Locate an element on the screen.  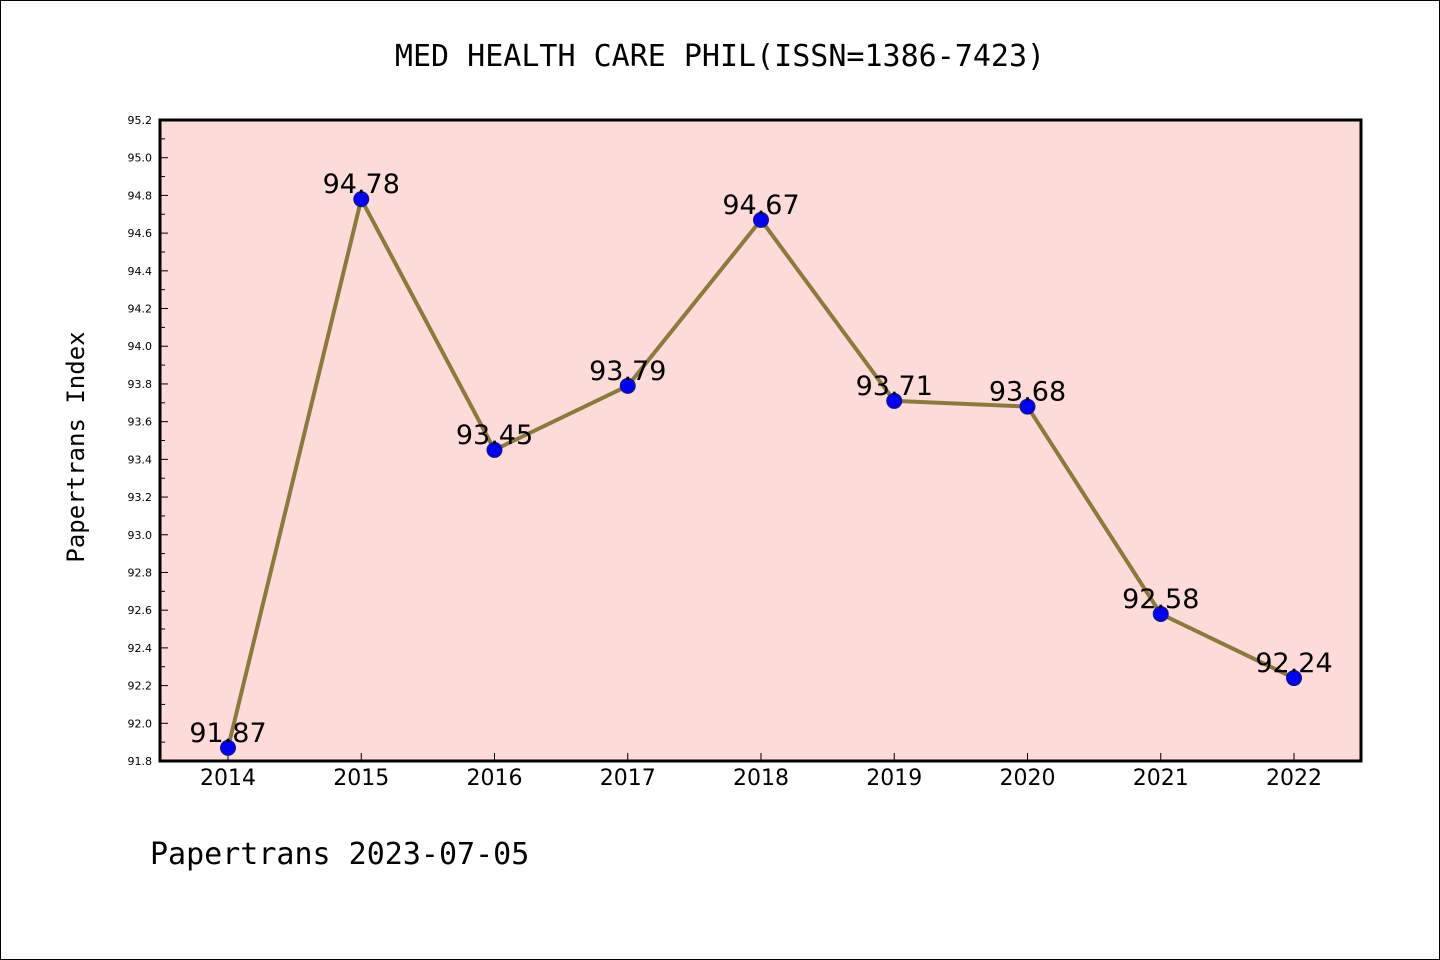
y-tick-label: 92.2 is located at coordinates (140, 686).